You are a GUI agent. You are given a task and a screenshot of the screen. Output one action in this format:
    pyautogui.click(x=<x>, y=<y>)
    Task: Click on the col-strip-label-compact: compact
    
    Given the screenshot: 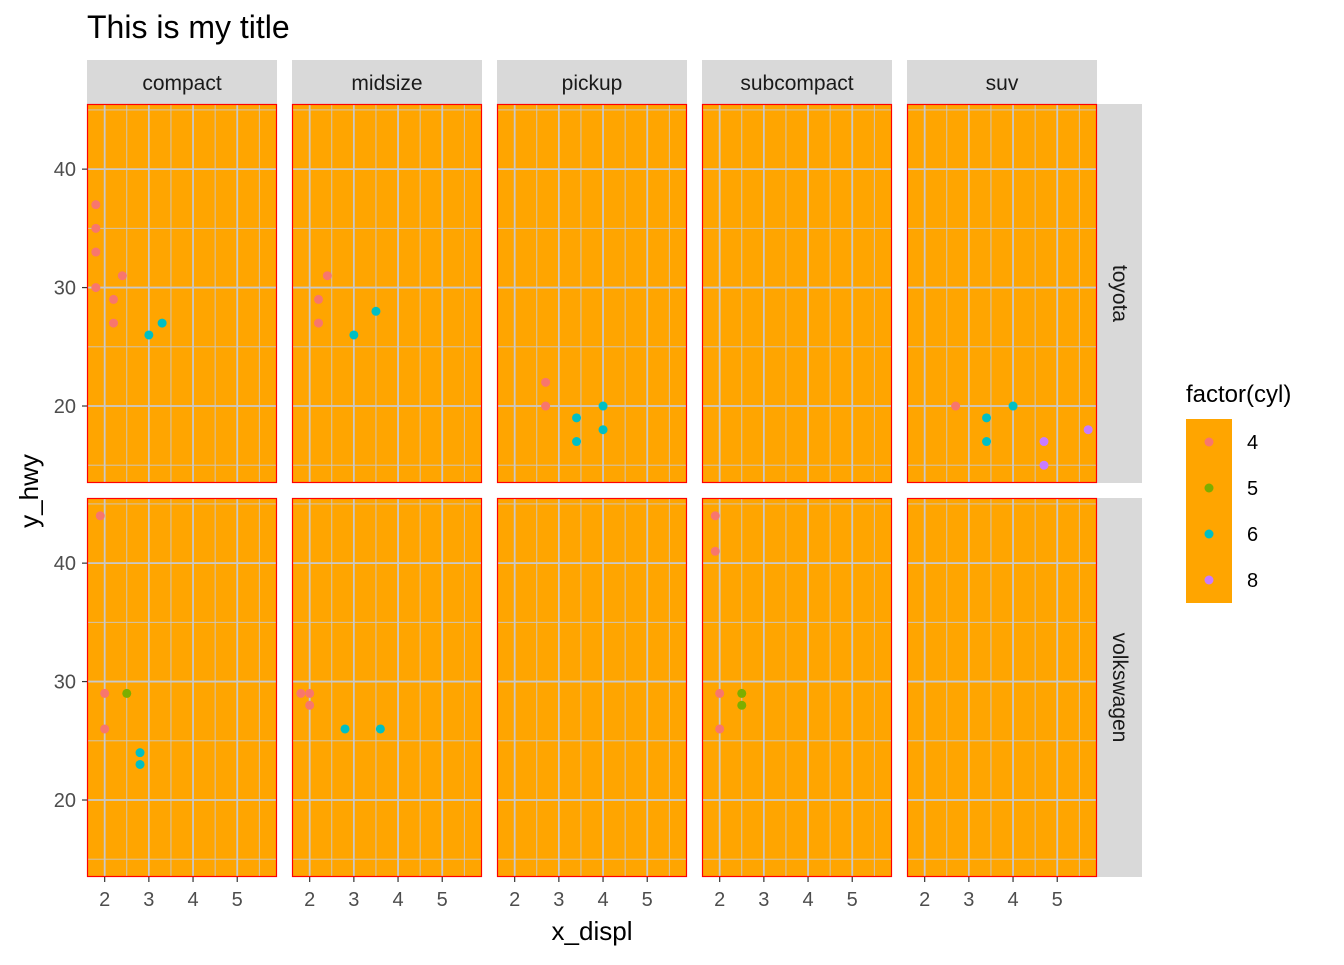 What is the action you would take?
    pyautogui.click(x=182, y=83)
    